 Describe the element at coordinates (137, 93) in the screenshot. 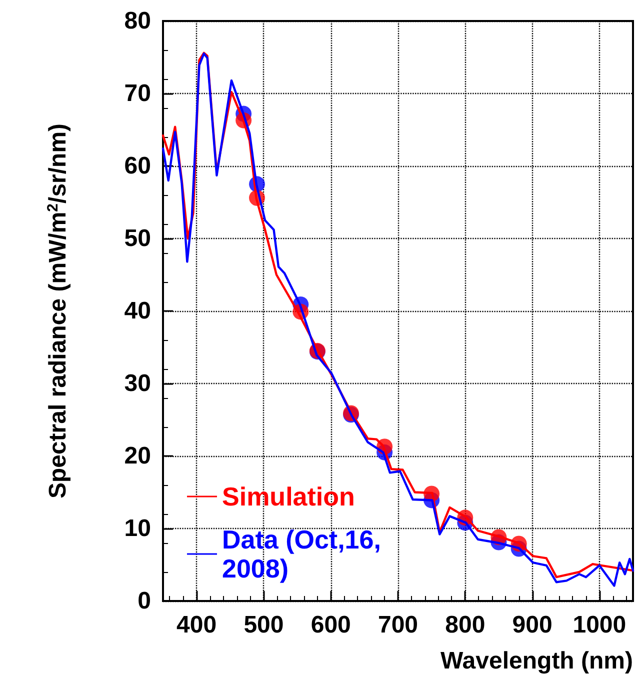

I see `y-tick-label: 70` at that location.